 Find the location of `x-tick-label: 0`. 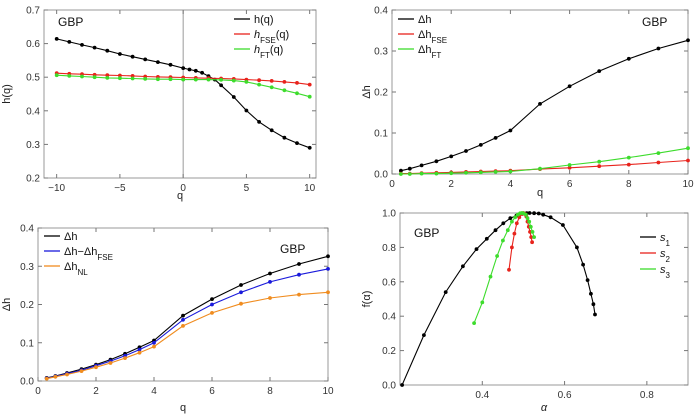

x-tick-label: 0 is located at coordinates (183, 188).